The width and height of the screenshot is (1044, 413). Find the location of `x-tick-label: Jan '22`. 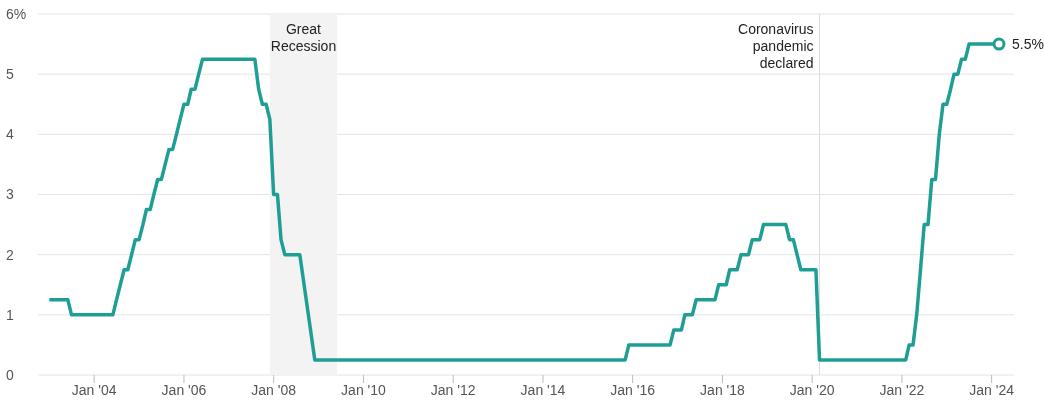

x-tick-label: Jan '22 is located at coordinates (902, 389).